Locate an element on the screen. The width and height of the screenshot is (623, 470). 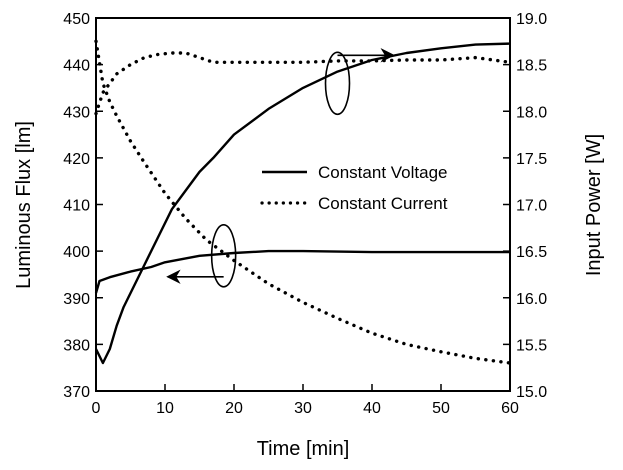
y-right-tick-label-3: 16.5 is located at coordinates (531, 252).